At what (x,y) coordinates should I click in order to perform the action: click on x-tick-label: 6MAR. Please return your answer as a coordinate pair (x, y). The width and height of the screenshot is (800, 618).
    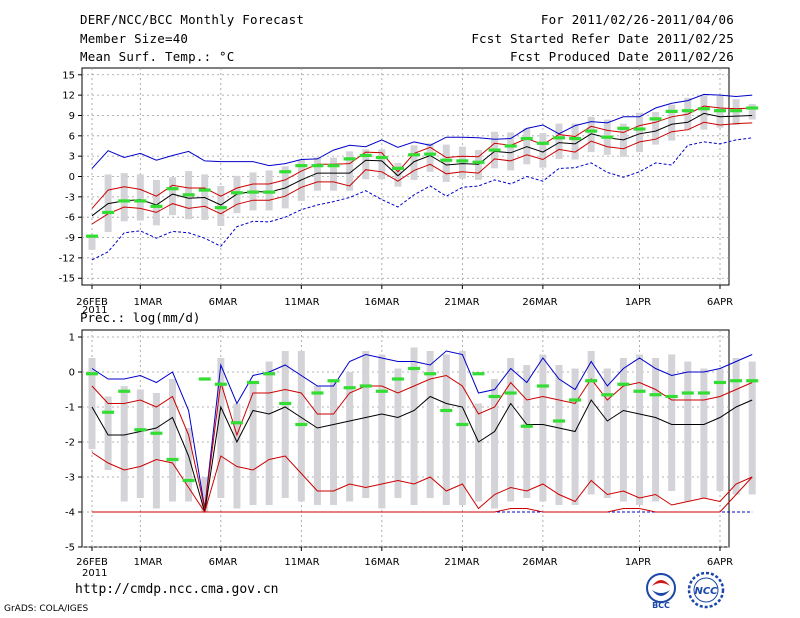
    Looking at the image, I should click on (223, 562).